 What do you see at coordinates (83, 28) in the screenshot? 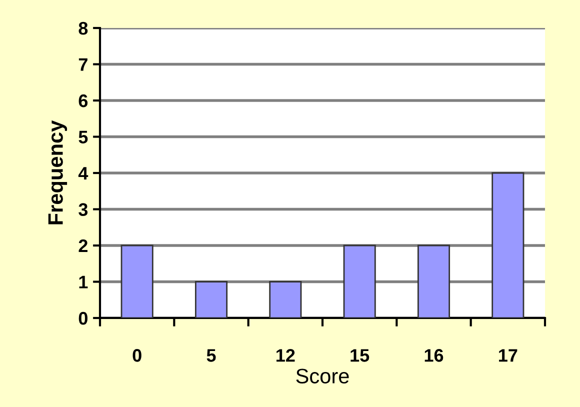
I see `y-tick-label: 8` at bounding box center [83, 28].